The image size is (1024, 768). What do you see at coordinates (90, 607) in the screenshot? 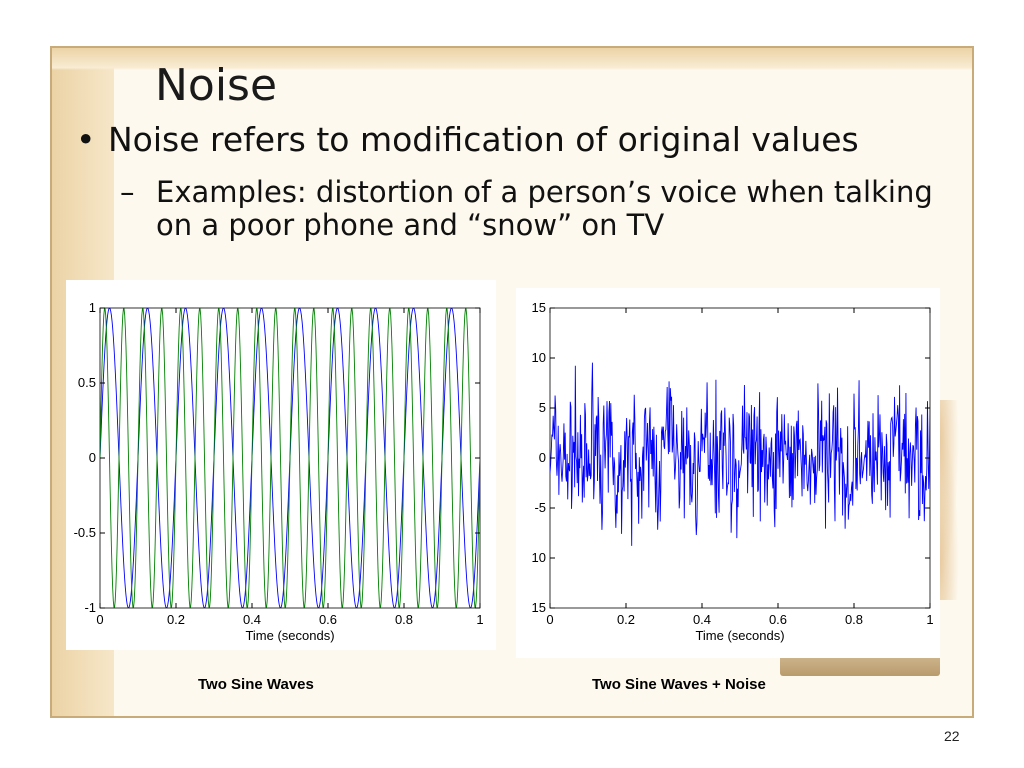
I see `y-tick-label: -1` at bounding box center [90, 607].